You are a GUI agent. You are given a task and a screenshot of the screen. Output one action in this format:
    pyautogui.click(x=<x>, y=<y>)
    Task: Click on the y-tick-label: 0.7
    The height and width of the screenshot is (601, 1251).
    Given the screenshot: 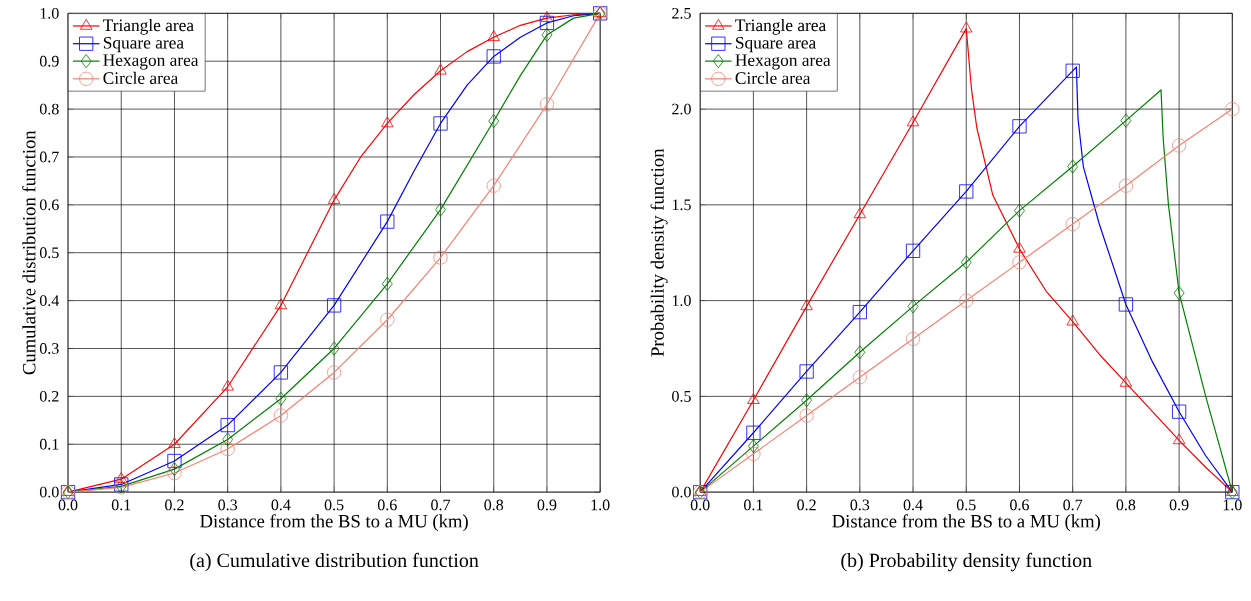 What is the action you would take?
    pyautogui.click(x=49, y=157)
    